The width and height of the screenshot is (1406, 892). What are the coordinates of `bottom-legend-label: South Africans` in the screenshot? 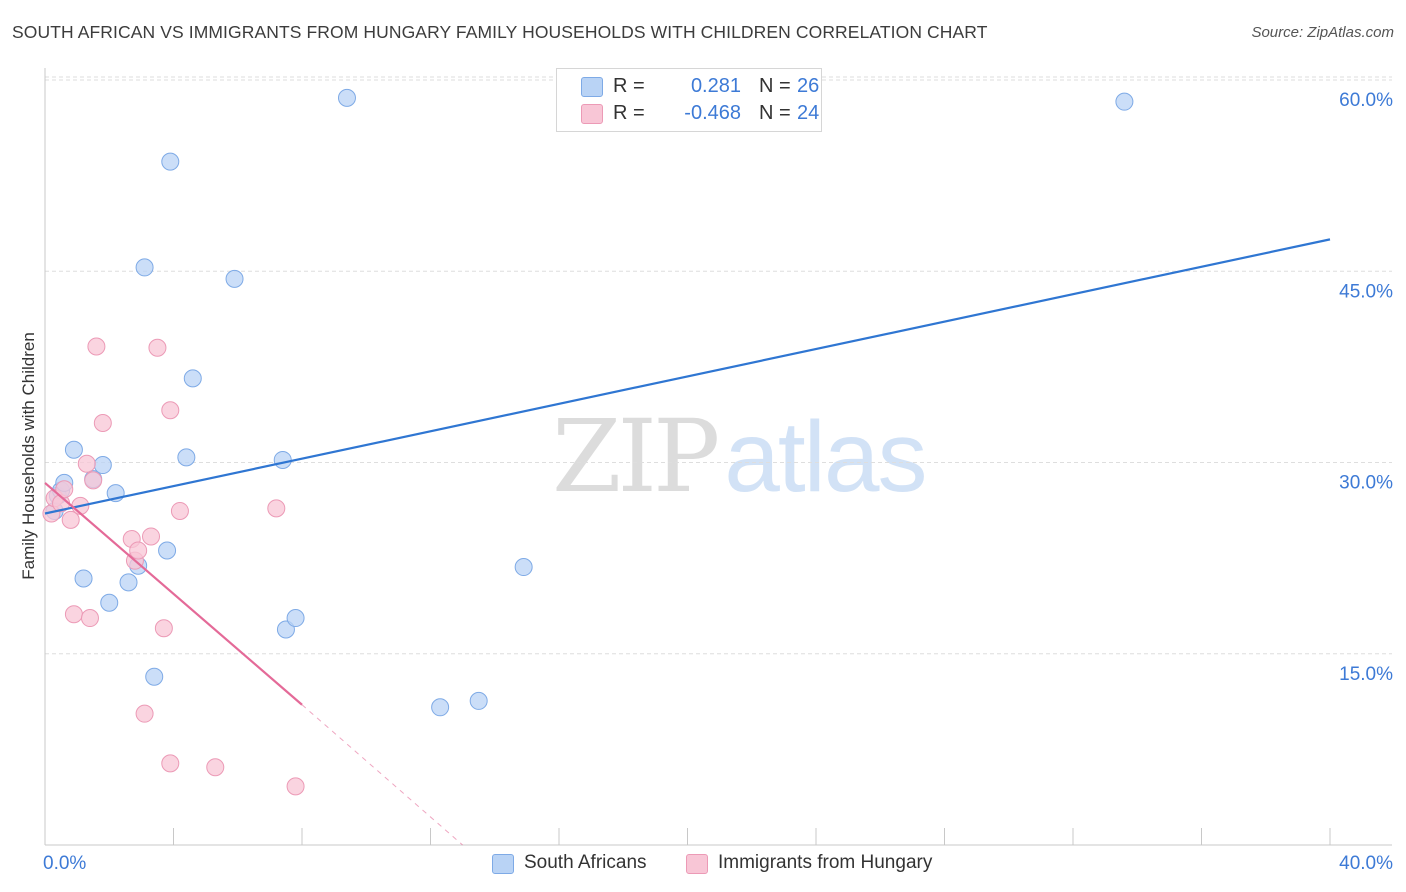 It's located at (585, 862).